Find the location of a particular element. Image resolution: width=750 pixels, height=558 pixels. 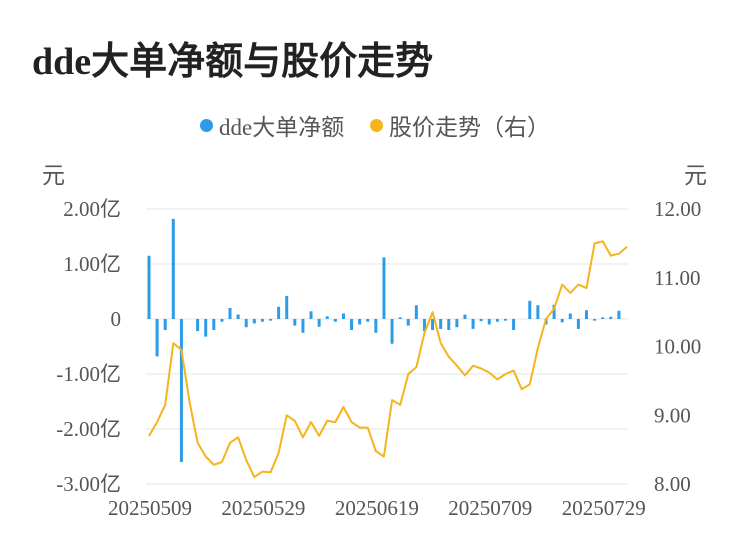

x-tick-label: 20250709 is located at coordinates (490, 508).